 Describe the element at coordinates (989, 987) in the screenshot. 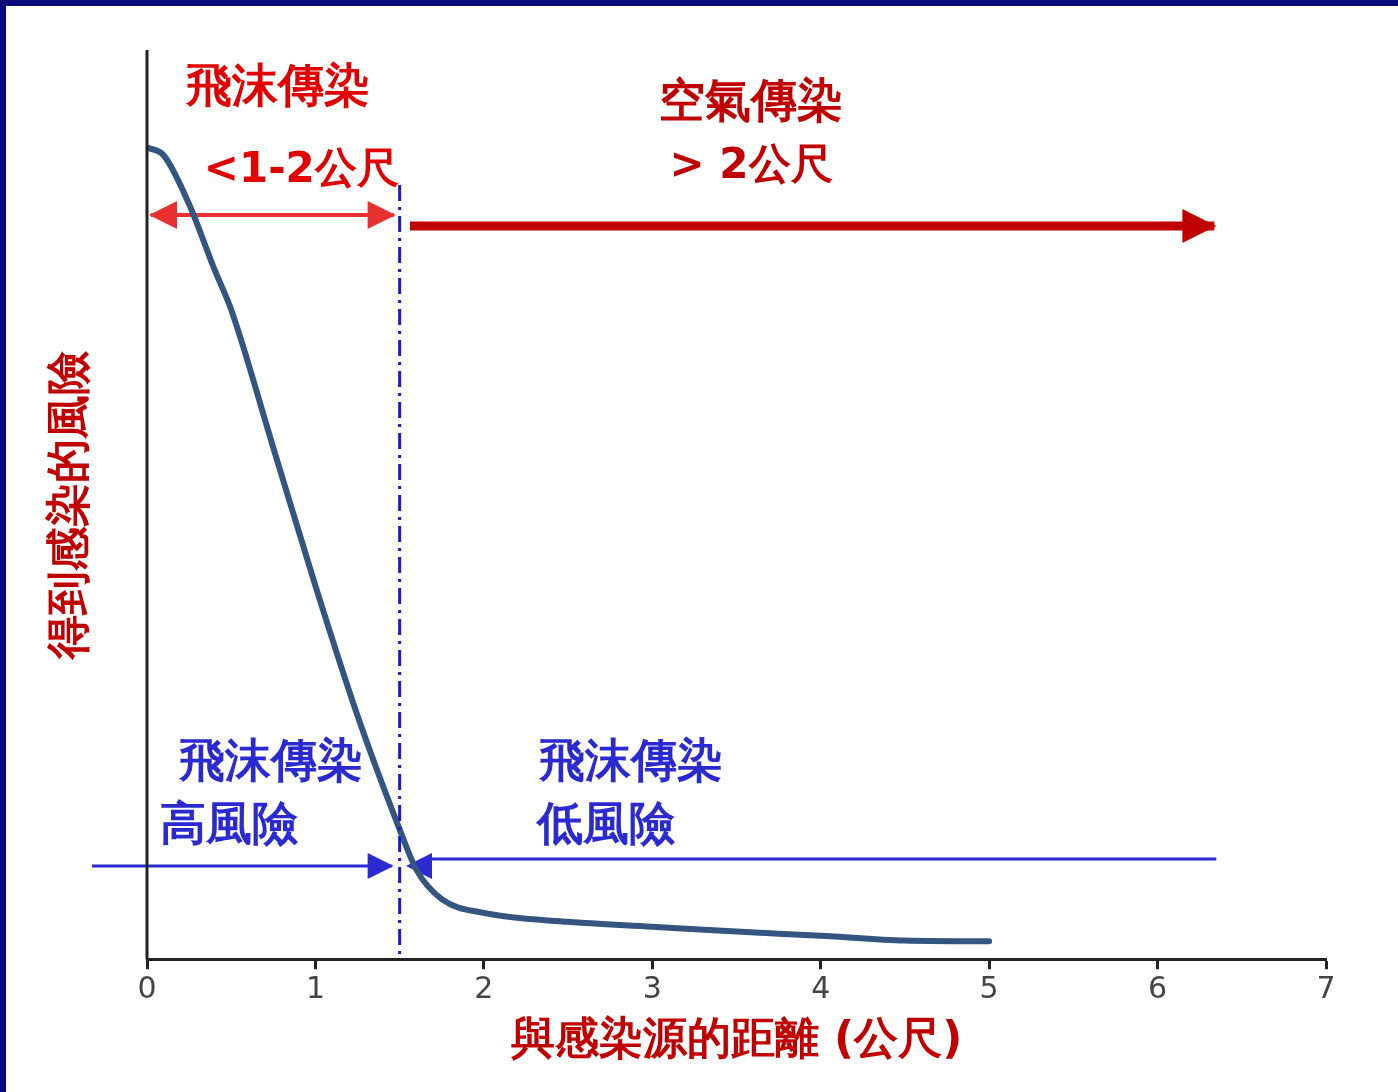

I see `x-tick-label: 5` at that location.